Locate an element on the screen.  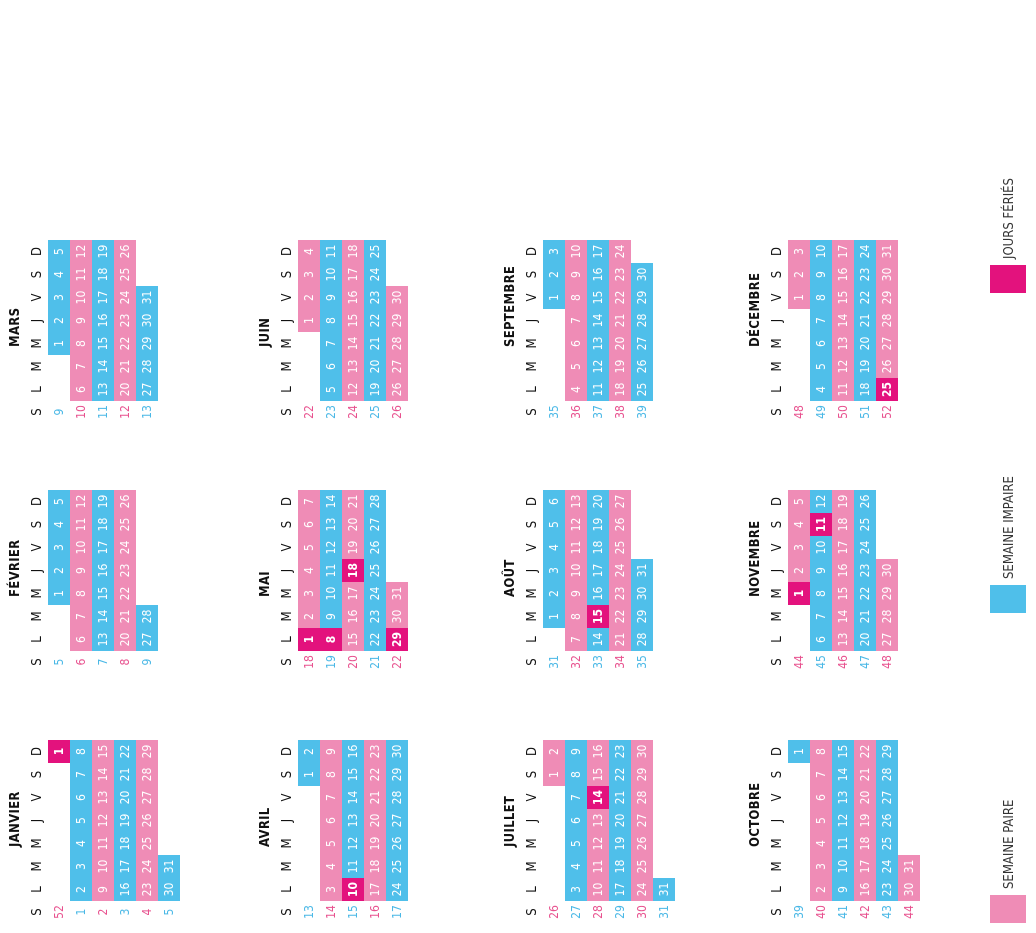
day-cell: 31 is located at coordinates (887, 251).